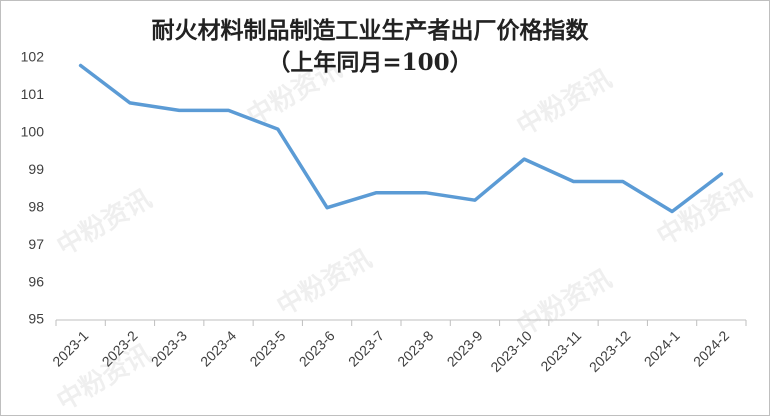 This screenshot has width=770, height=416. What do you see at coordinates (36, 319) in the screenshot?
I see `y-tick-label: 95` at bounding box center [36, 319].